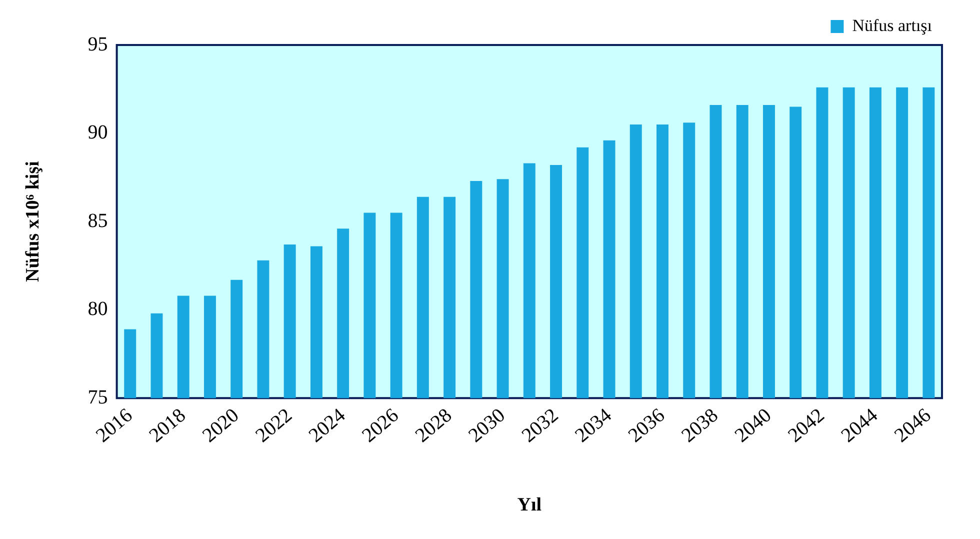  What do you see at coordinates (433, 425) in the screenshot?
I see `x-tick-label: 2028` at bounding box center [433, 425].